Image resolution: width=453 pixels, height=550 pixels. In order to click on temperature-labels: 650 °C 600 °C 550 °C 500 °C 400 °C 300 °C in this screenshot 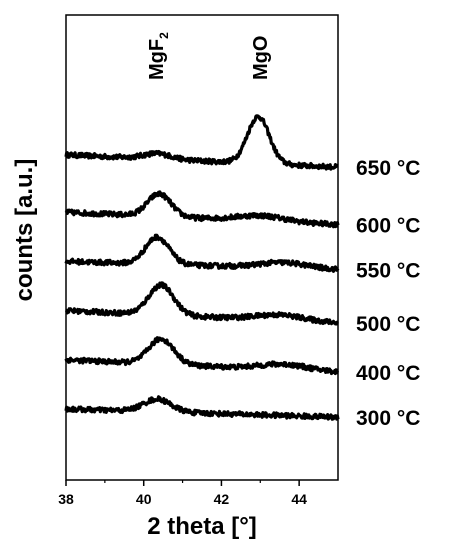, I will do `click(388, 293)`.